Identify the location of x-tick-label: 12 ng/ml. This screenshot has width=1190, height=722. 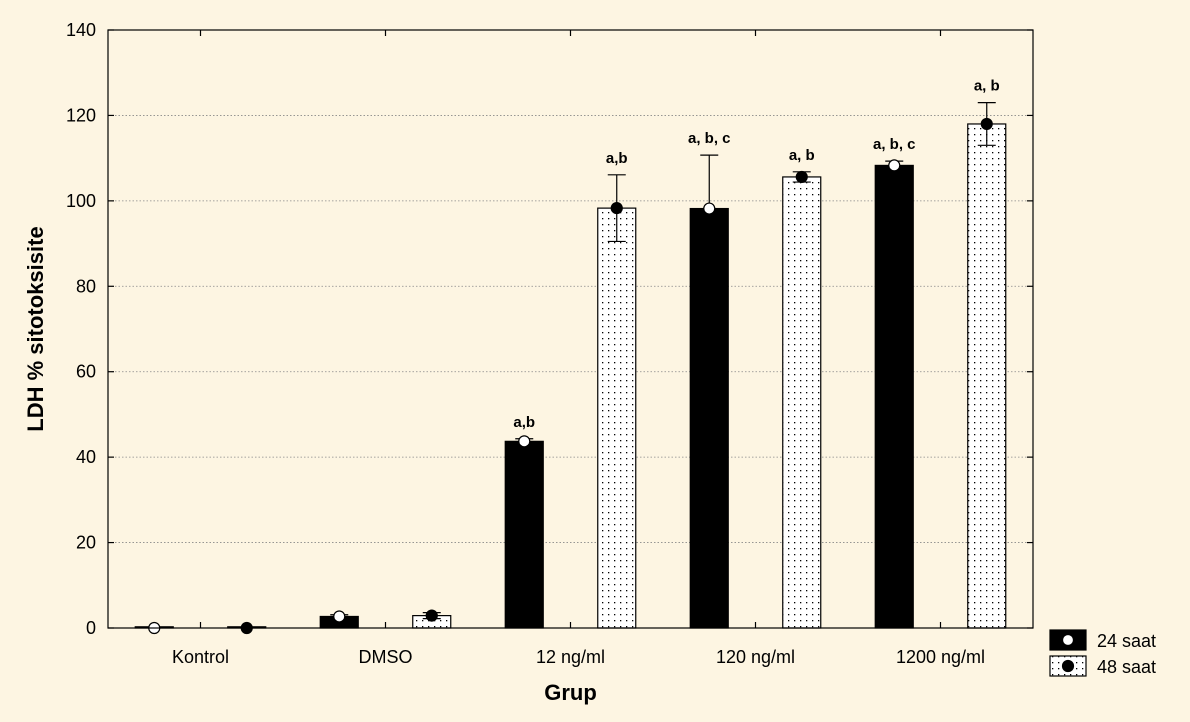
(570, 657).